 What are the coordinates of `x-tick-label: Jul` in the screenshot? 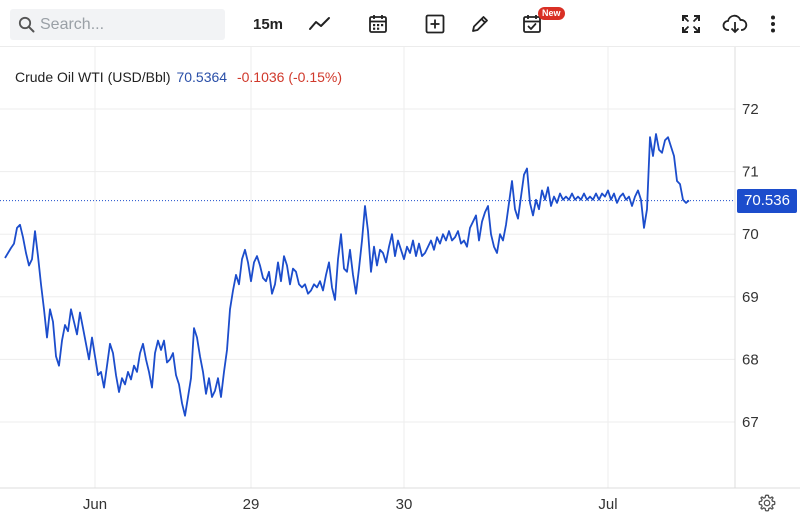 It's located at (607, 504).